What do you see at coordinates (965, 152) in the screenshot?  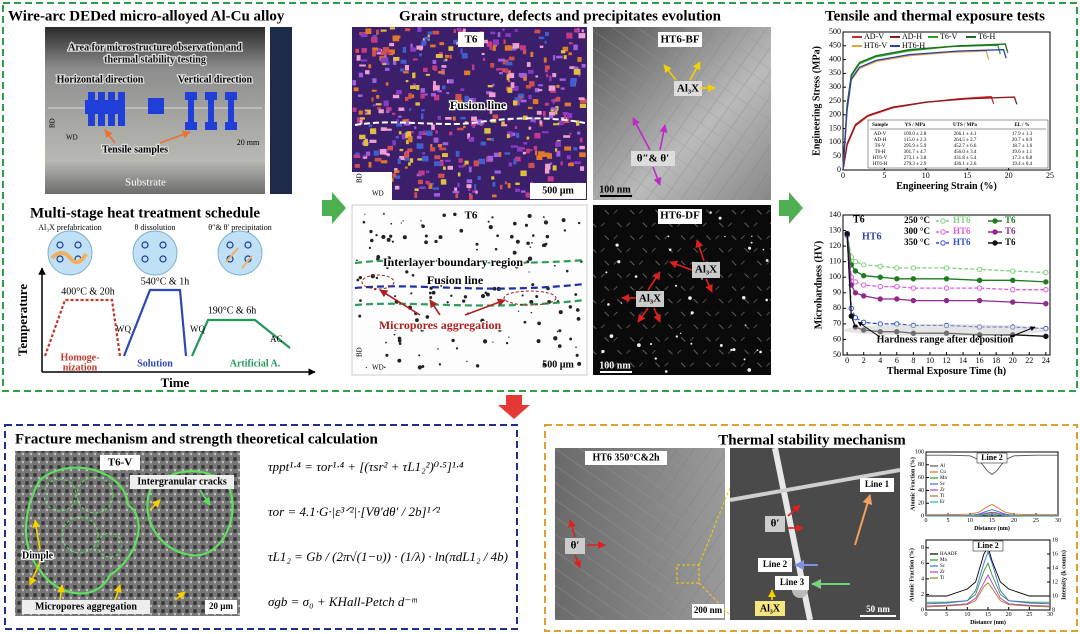 I see `table-cell: 456.0 ± 3.4` at bounding box center [965, 152].